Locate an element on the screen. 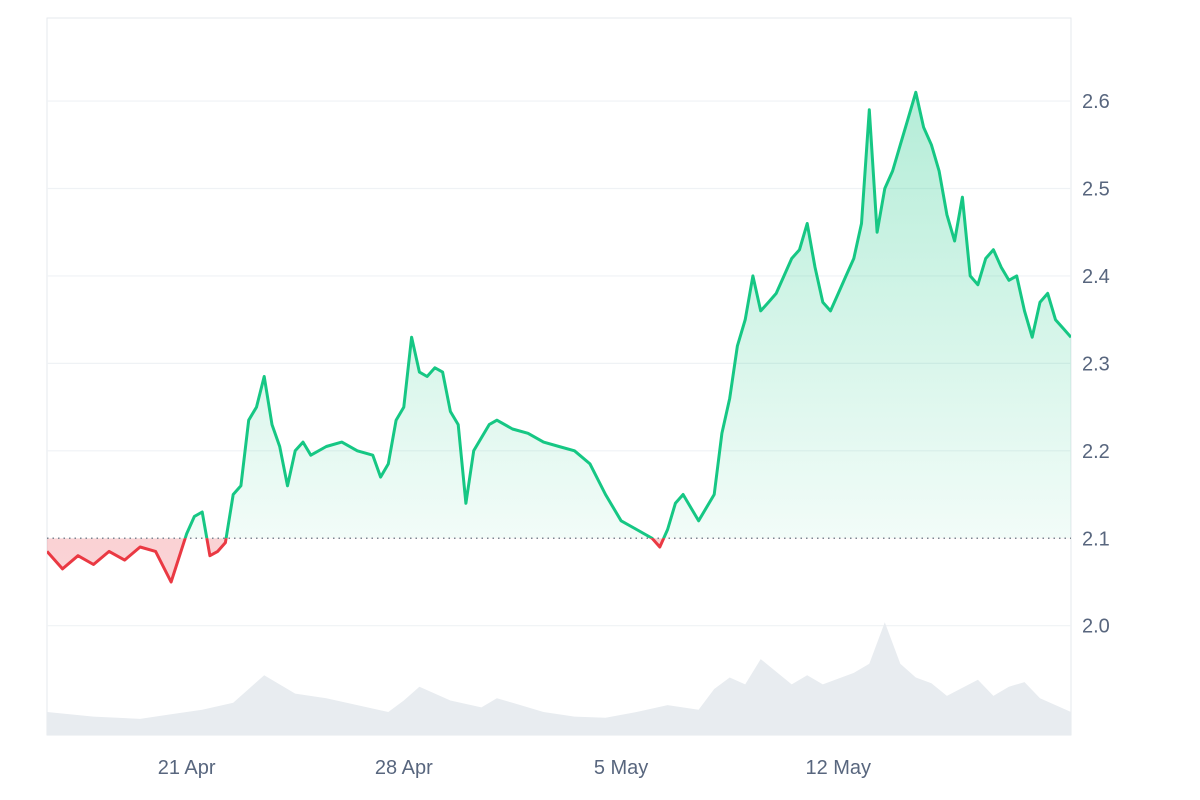 This screenshot has width=1200, height=800. y-tick-label: 2.2 is located at coordinates (1096, 452).